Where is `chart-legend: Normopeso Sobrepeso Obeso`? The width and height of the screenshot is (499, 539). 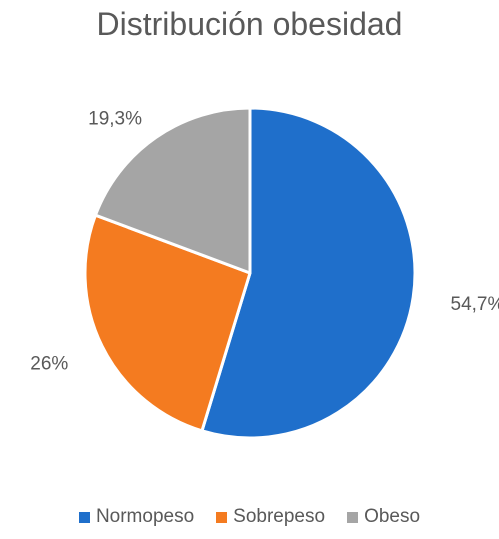 chart-legend: Normopeso Sobrepeso Obeso is located at coordinates (249, 517).